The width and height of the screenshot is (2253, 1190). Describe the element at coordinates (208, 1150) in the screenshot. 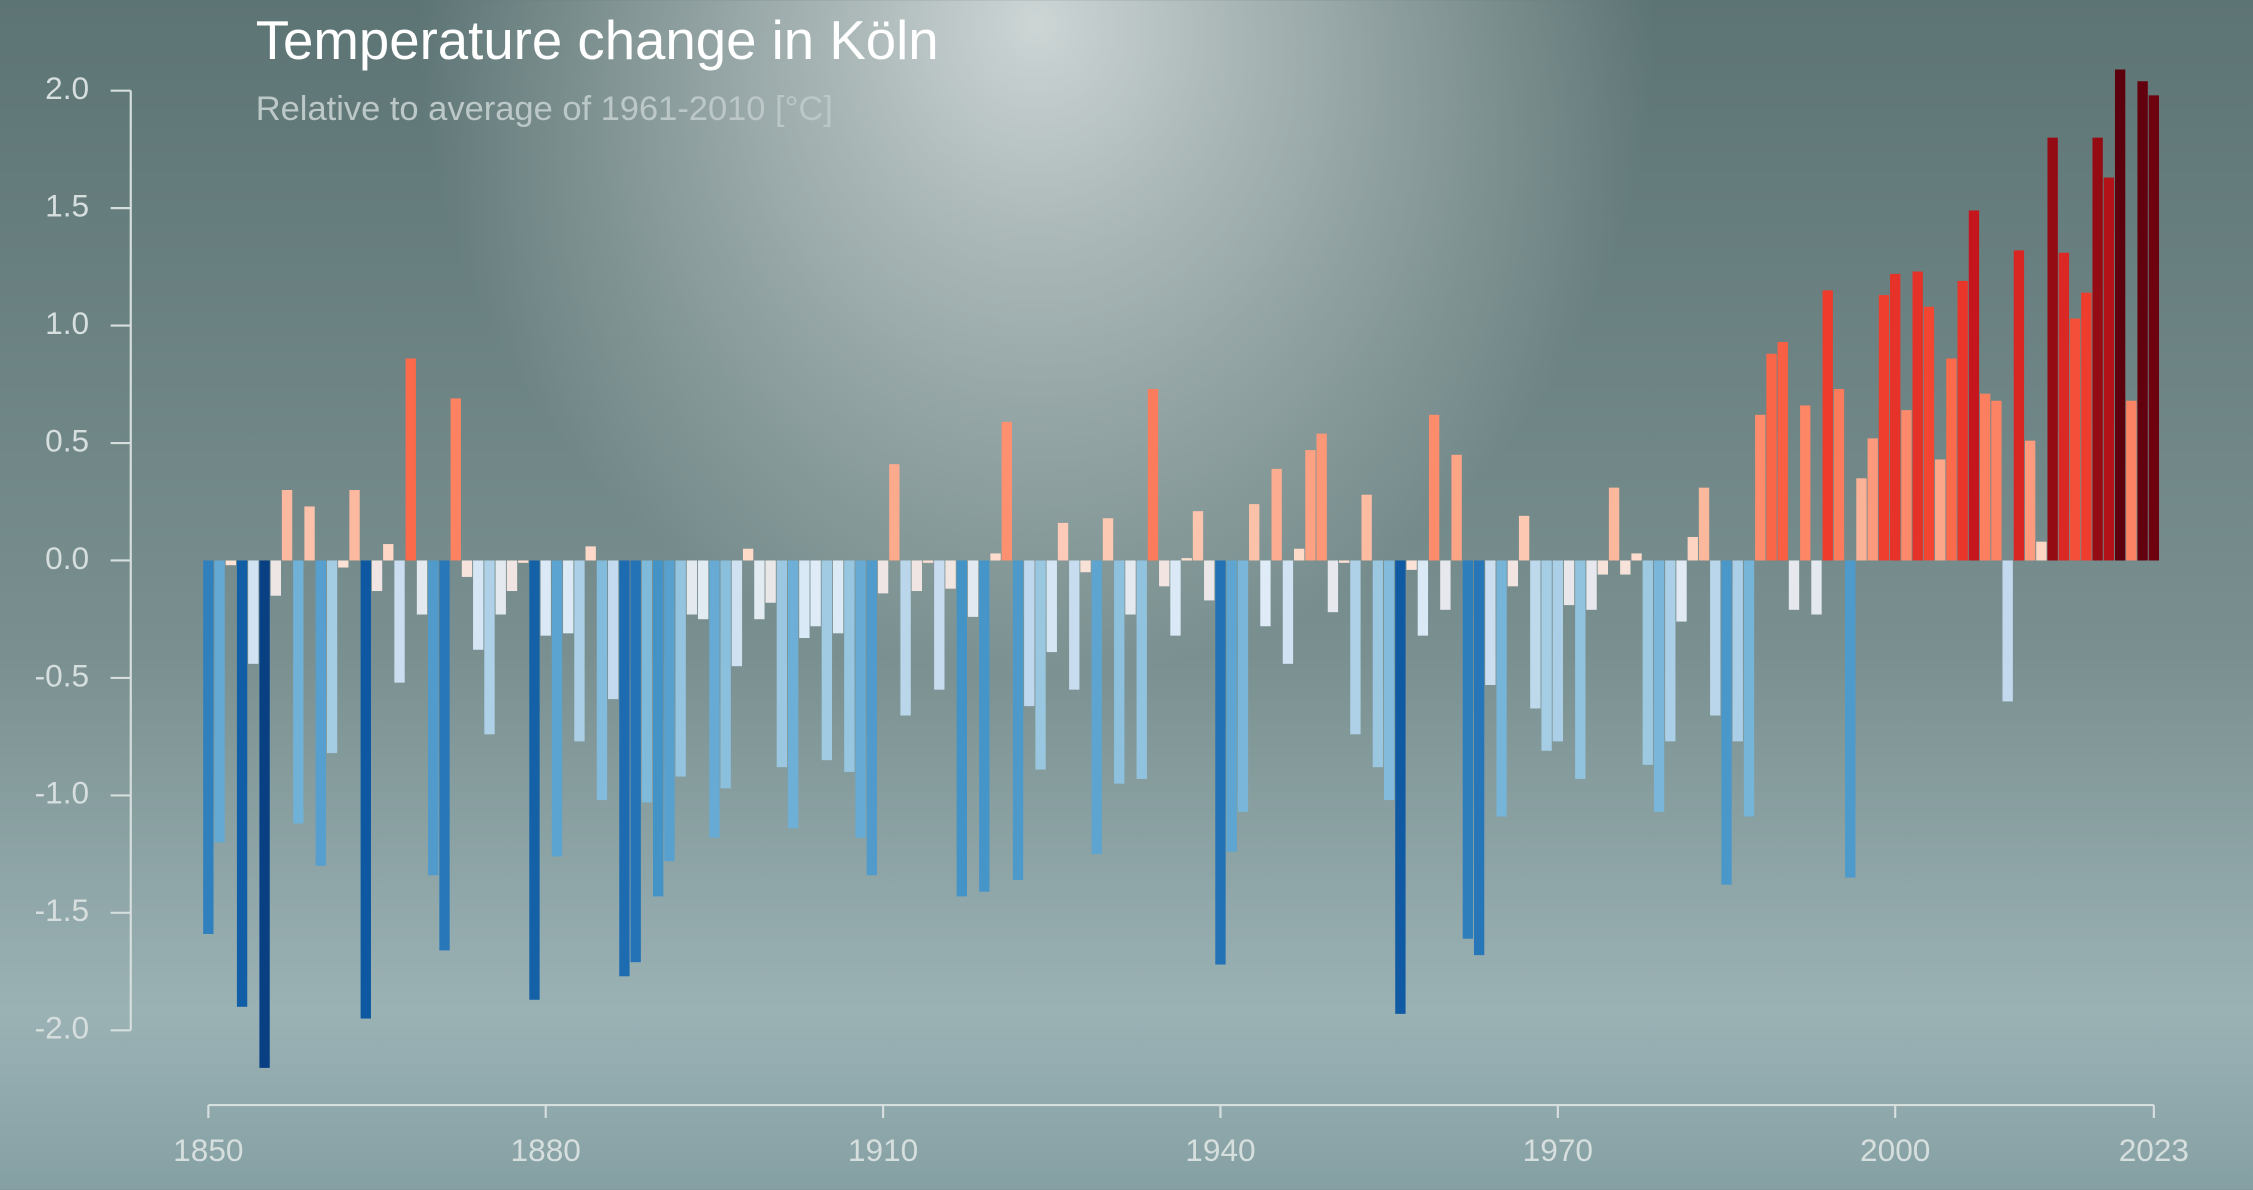

I see `x-tick-label: 1850` at that location.